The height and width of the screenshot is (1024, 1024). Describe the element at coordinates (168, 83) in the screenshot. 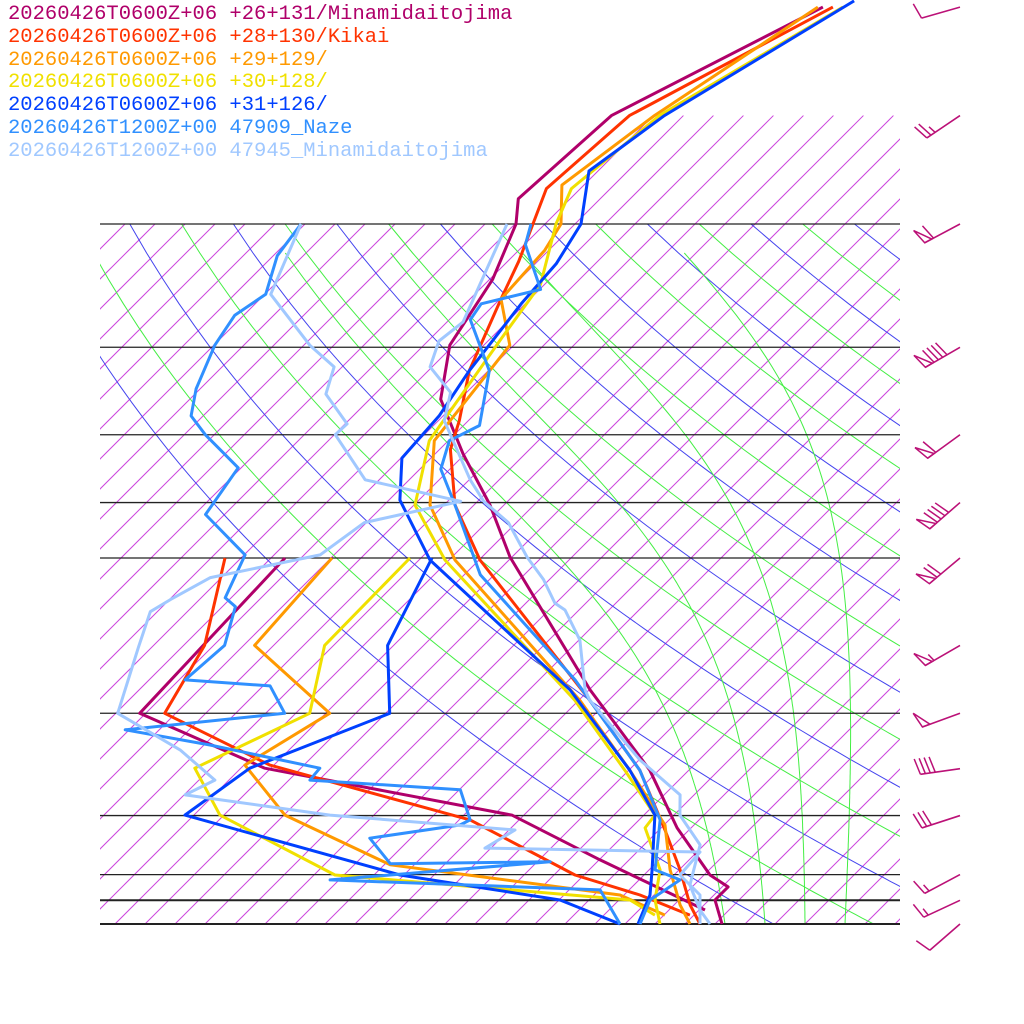

I see `legend-entry: 20260426T0600Z+06 +30+128/` at that location.